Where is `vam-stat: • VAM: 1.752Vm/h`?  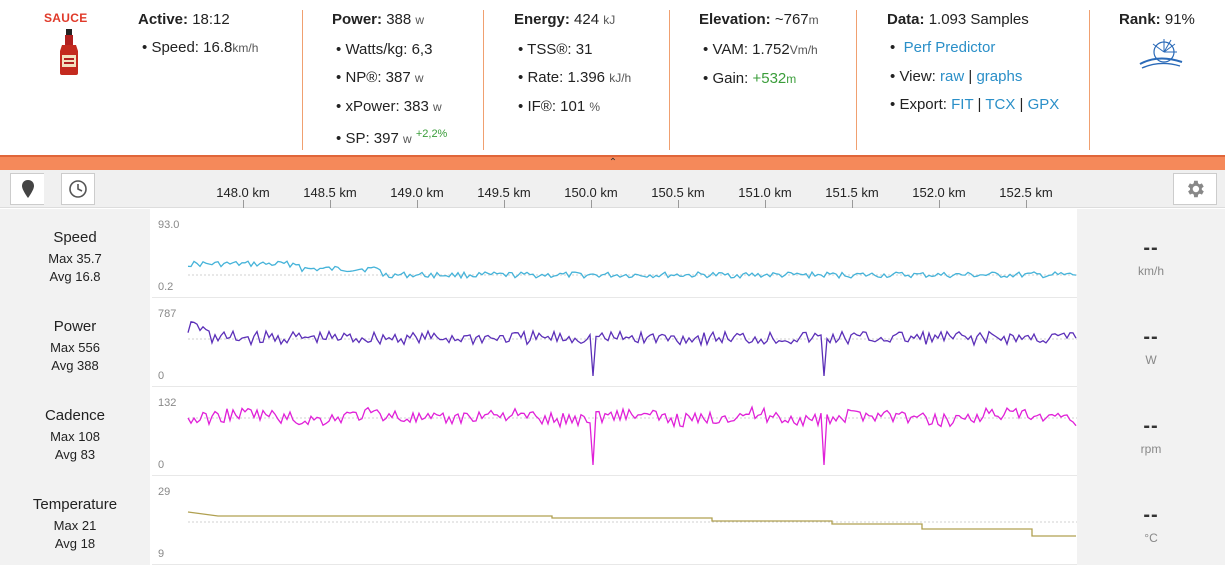 vam-stat: • VAM: 1.752Vm/h is located at coordinates (760, 49).